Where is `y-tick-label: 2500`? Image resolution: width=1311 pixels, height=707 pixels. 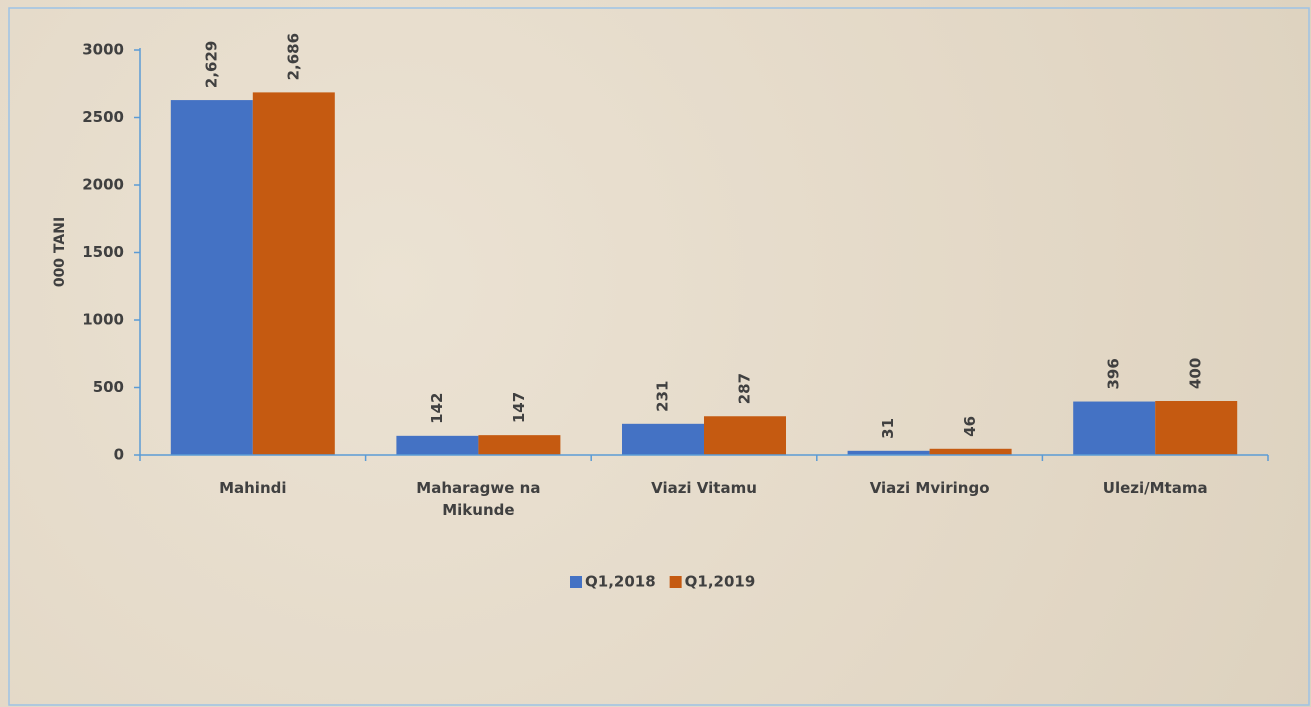 y-tick-label: 2500 is located at coordinates (103, 117).